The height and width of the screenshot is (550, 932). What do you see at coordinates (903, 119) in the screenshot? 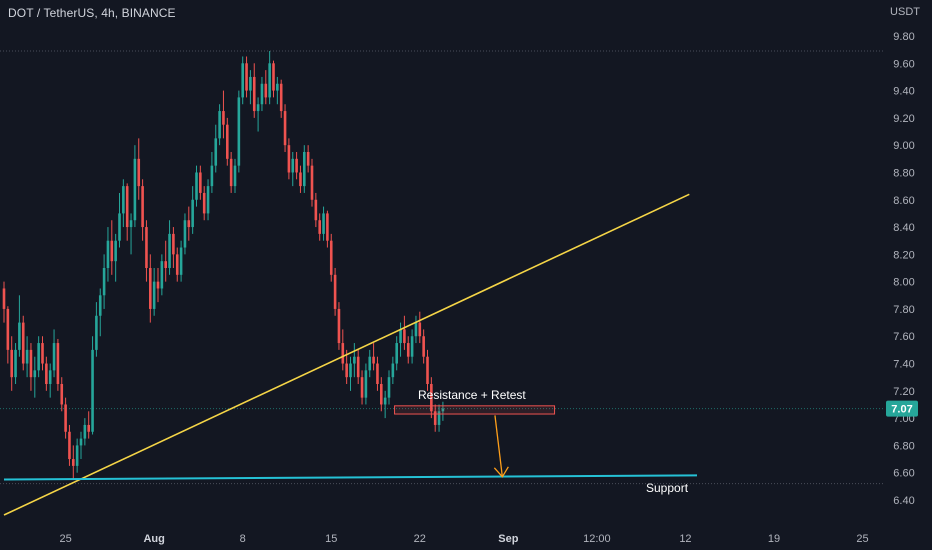
I see `y-tick-label: 9.20` at bounding box center [903, 119].